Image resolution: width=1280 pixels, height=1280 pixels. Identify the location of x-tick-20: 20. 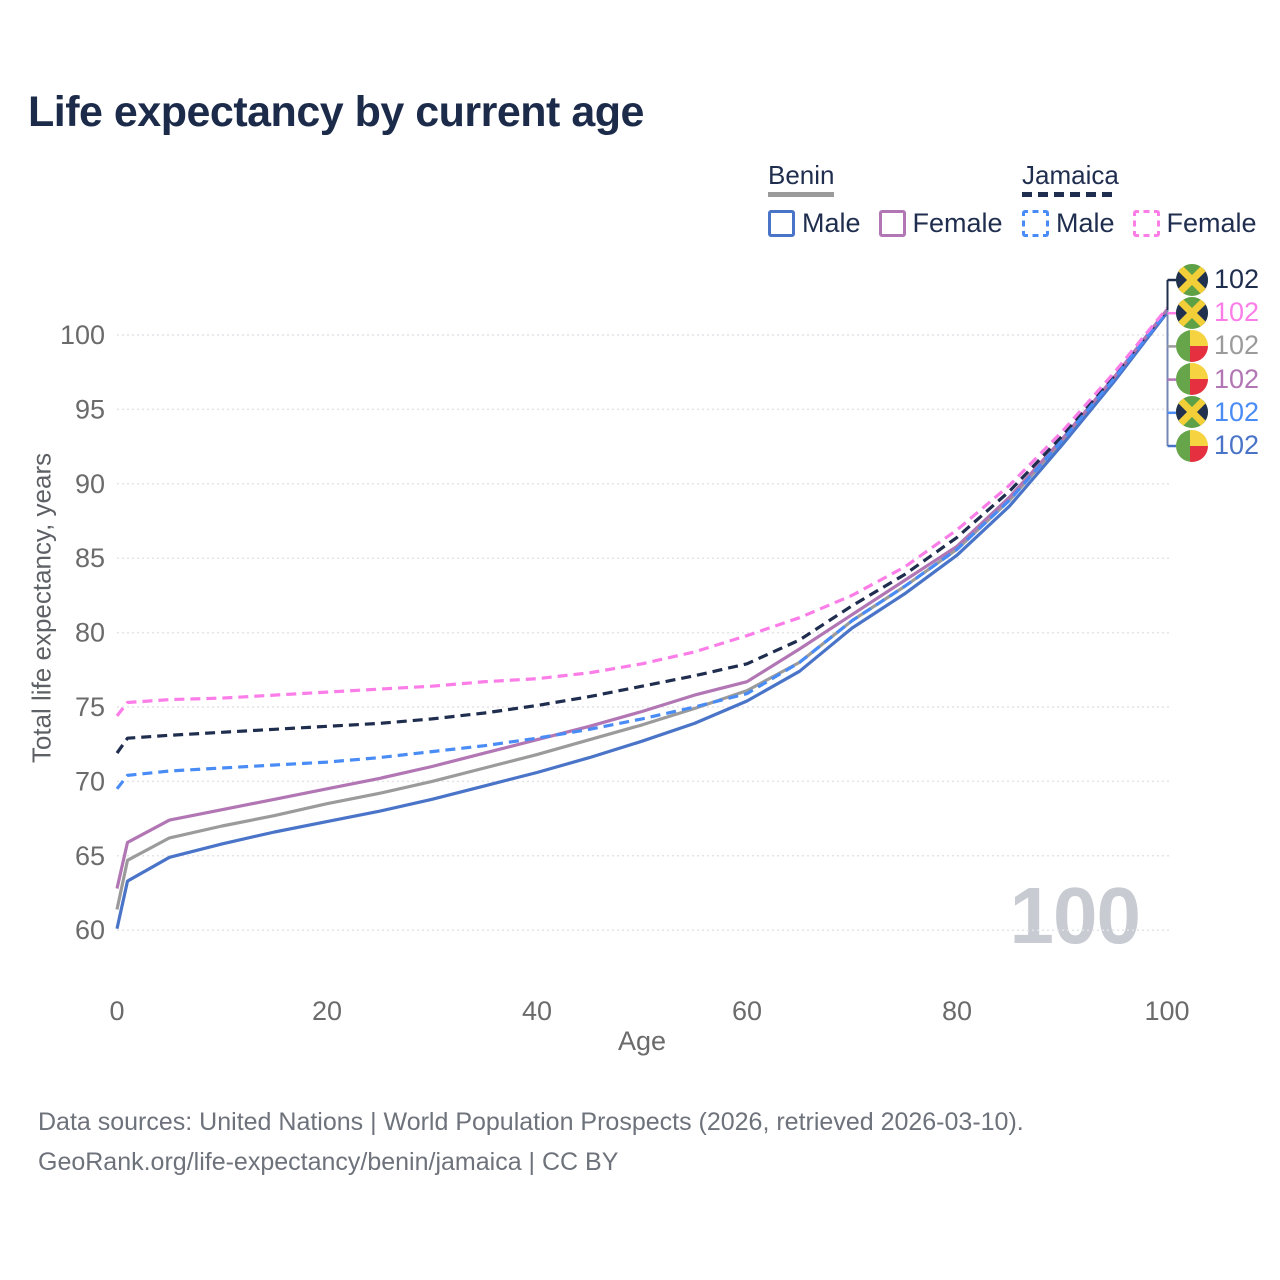
(327, 1011).